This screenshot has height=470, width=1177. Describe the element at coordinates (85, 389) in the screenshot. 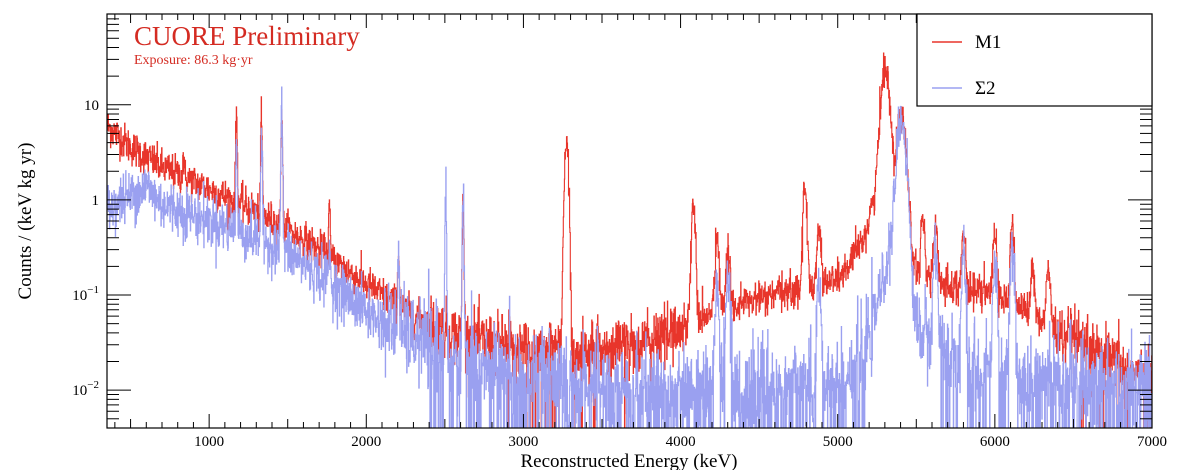

I see `y-tick-label: 10⁻²` at that location.